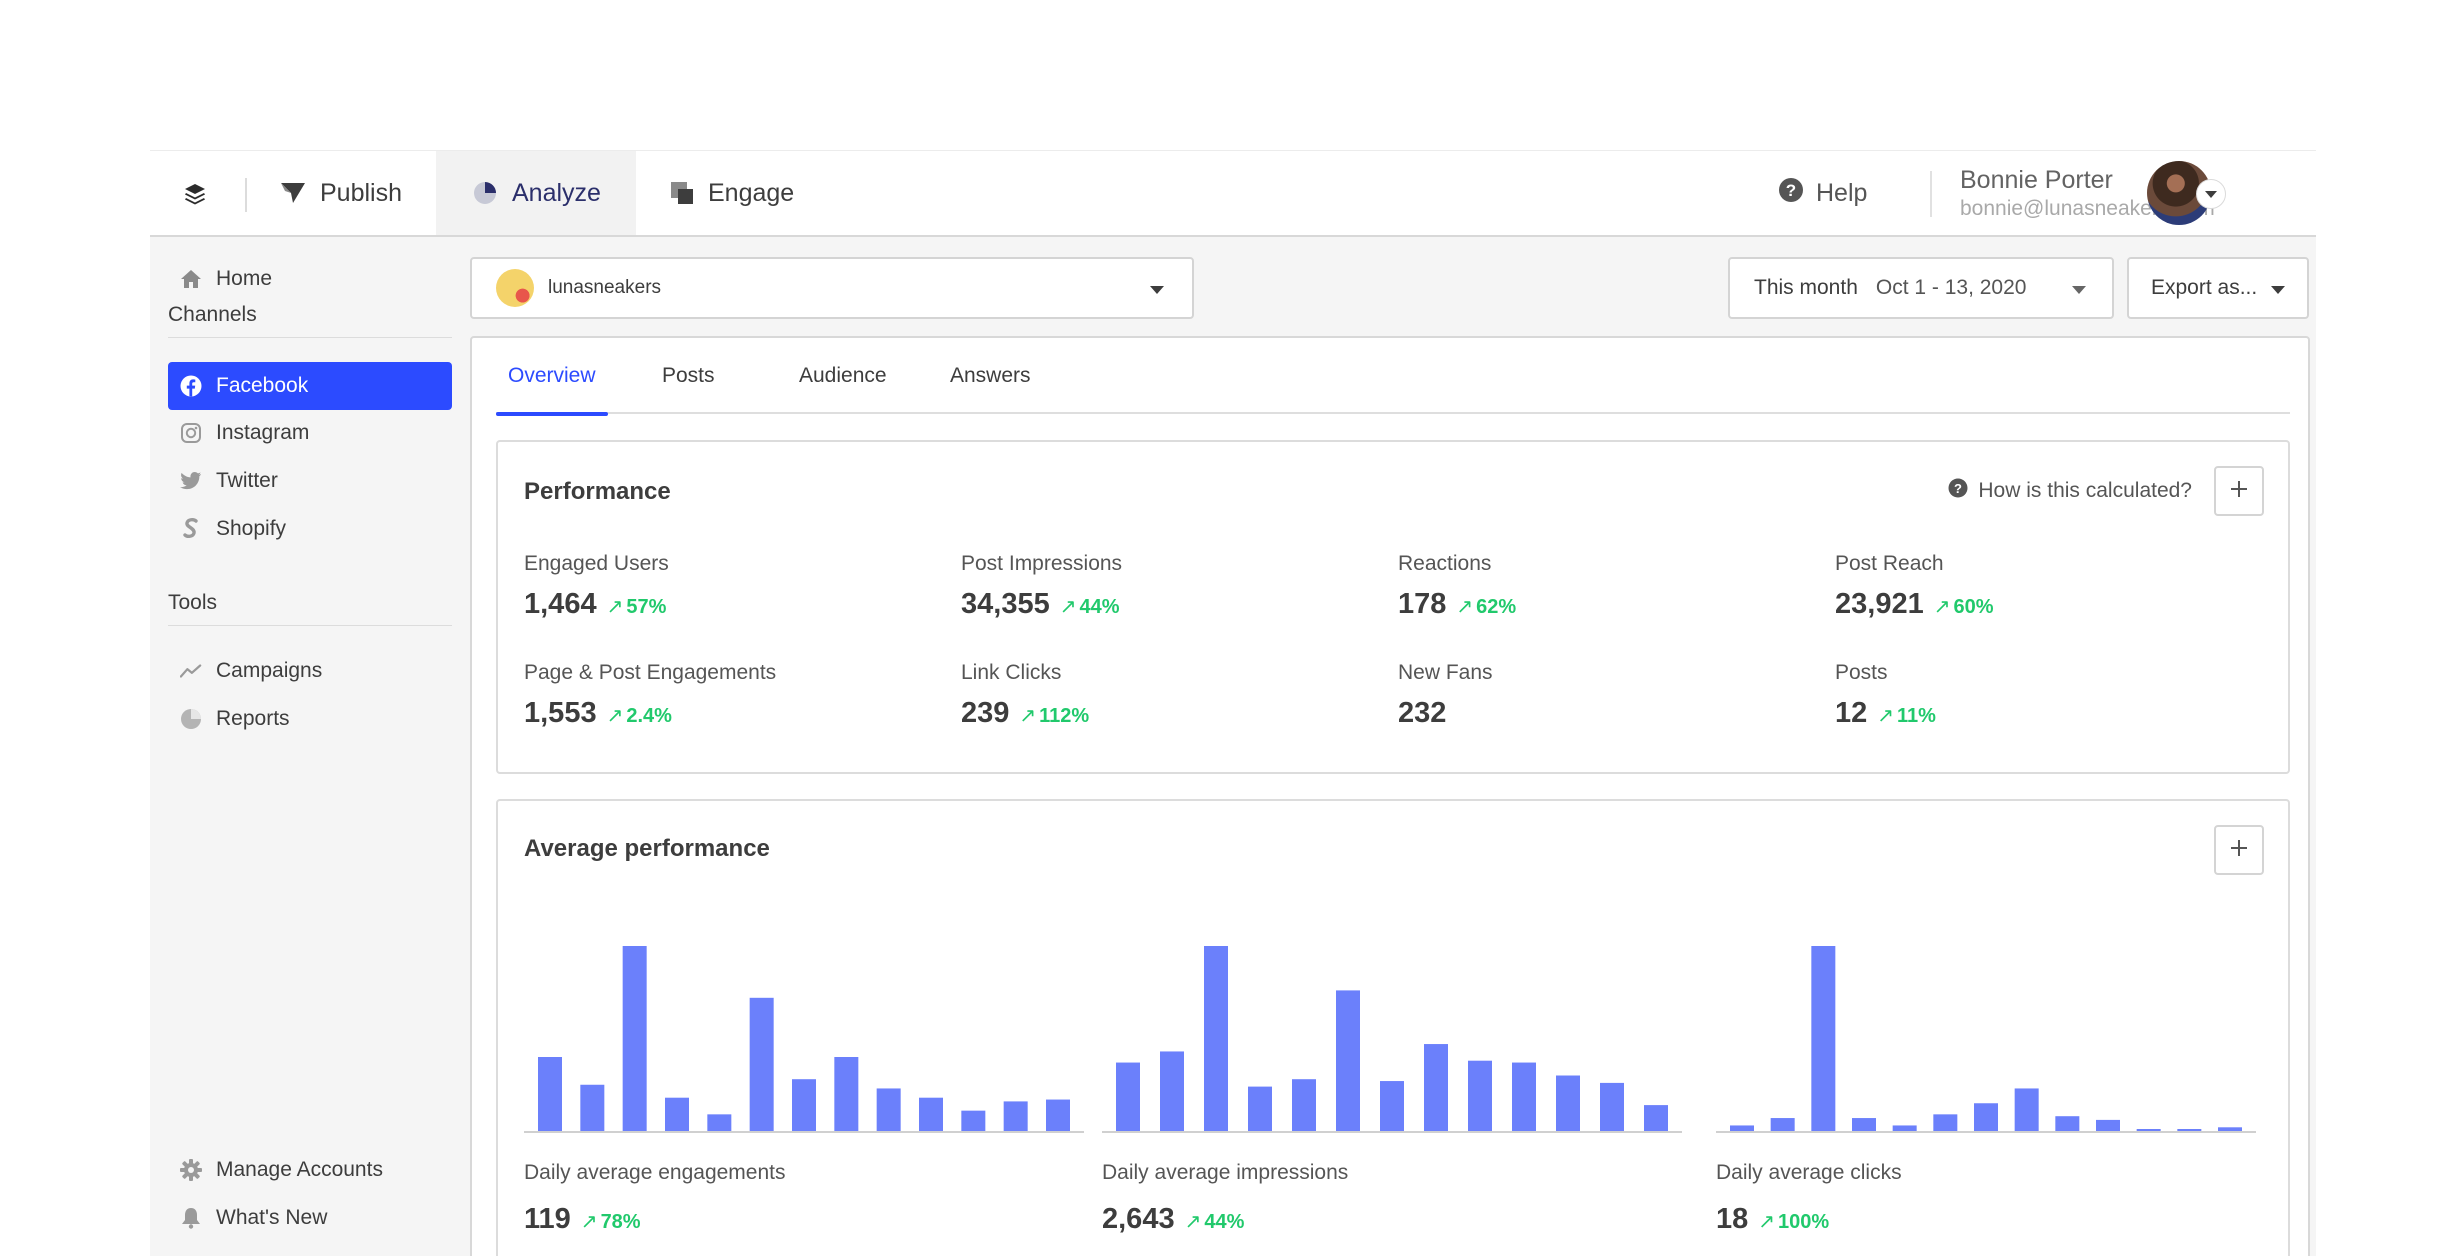 The image size is (2460, 1256). What do you see at coordinates (1732, 1219) in the screenshot?
I see `chart-value: 18` at bounding box center [1732, 1219].